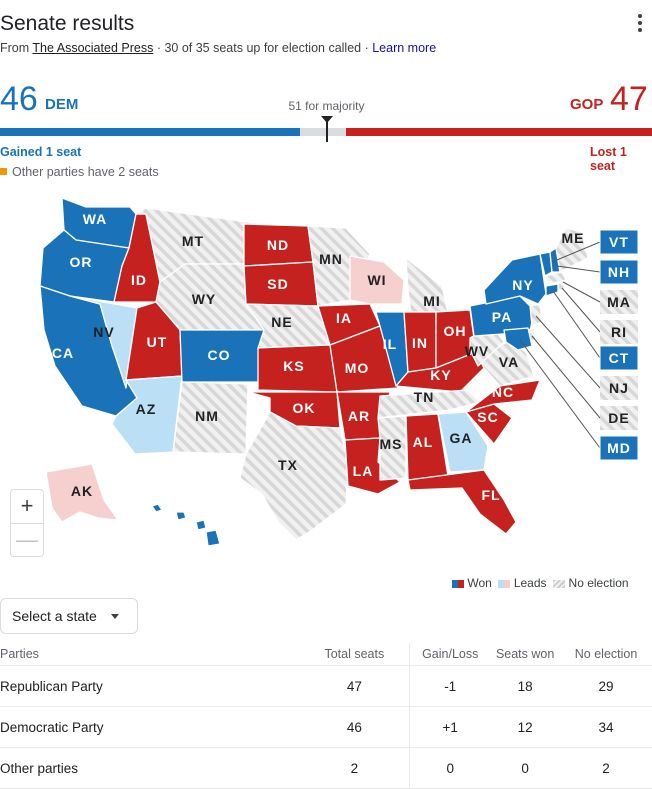  I want to click on state-nj, so click(536, 315).